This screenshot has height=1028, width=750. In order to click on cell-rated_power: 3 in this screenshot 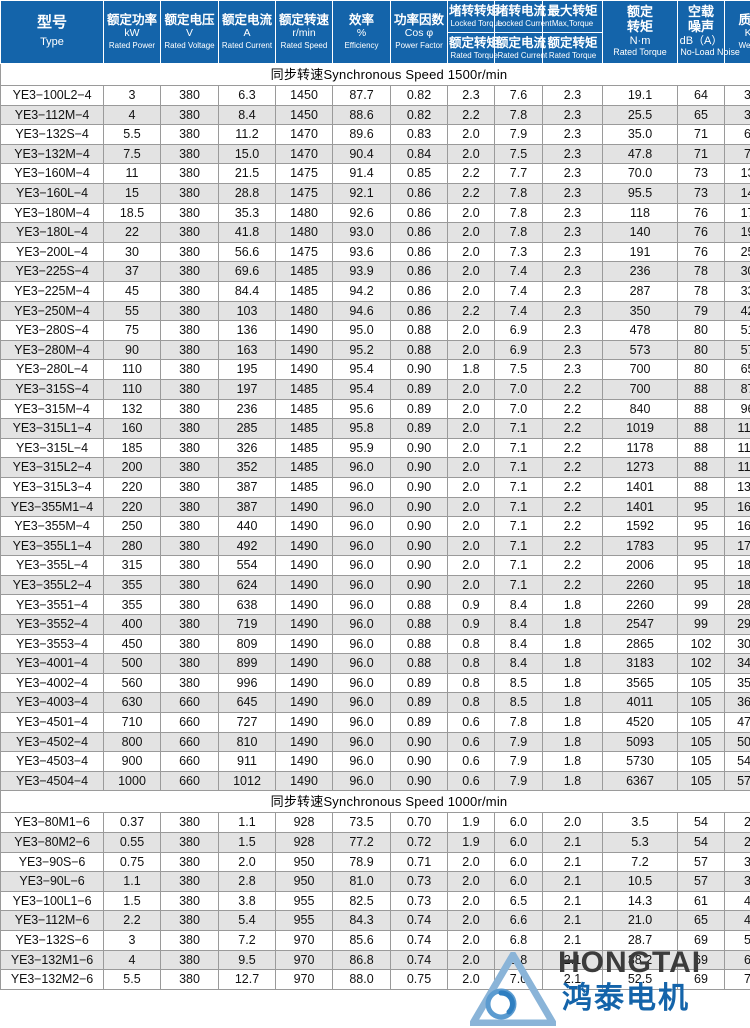, I will do `click(132, 940)`.